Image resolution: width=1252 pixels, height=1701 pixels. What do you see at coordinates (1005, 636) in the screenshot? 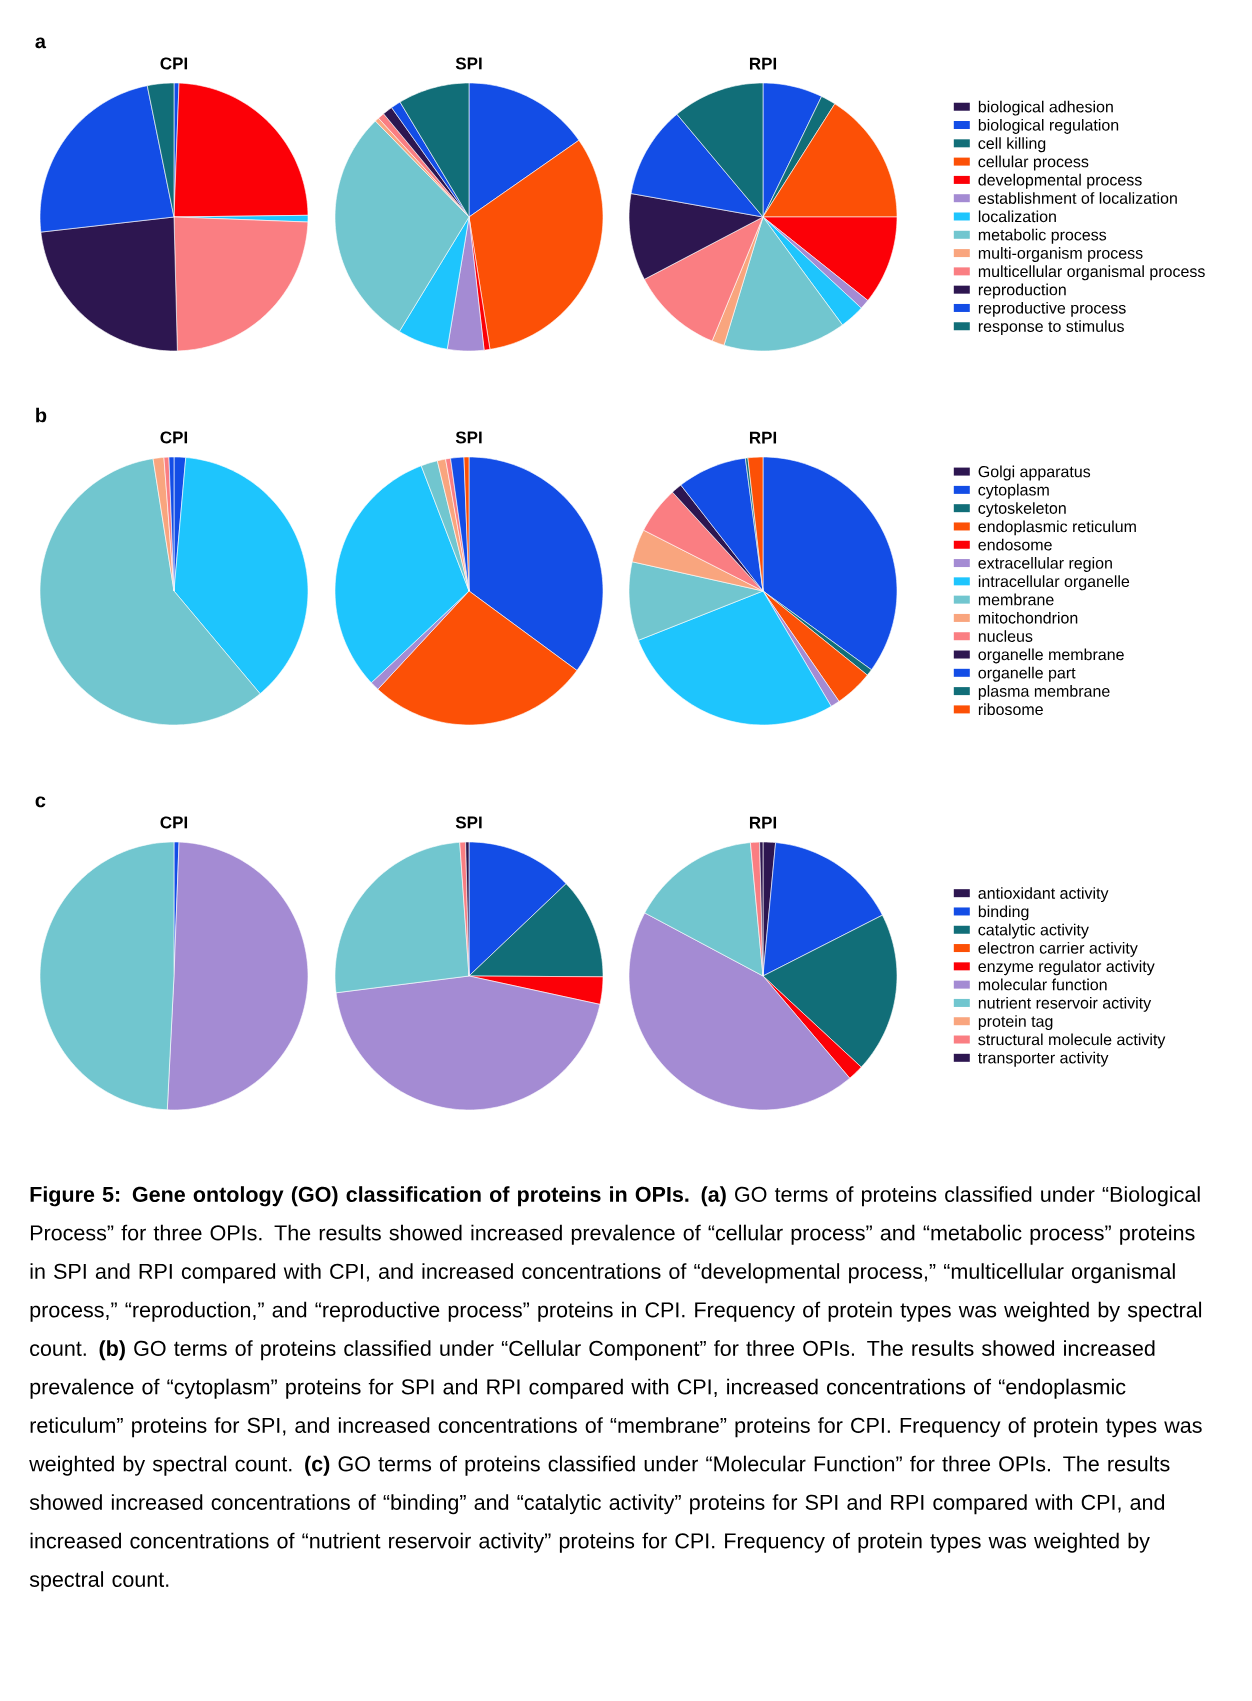
I see `legend-label: nucleus` at bounding box center [1005, 636].